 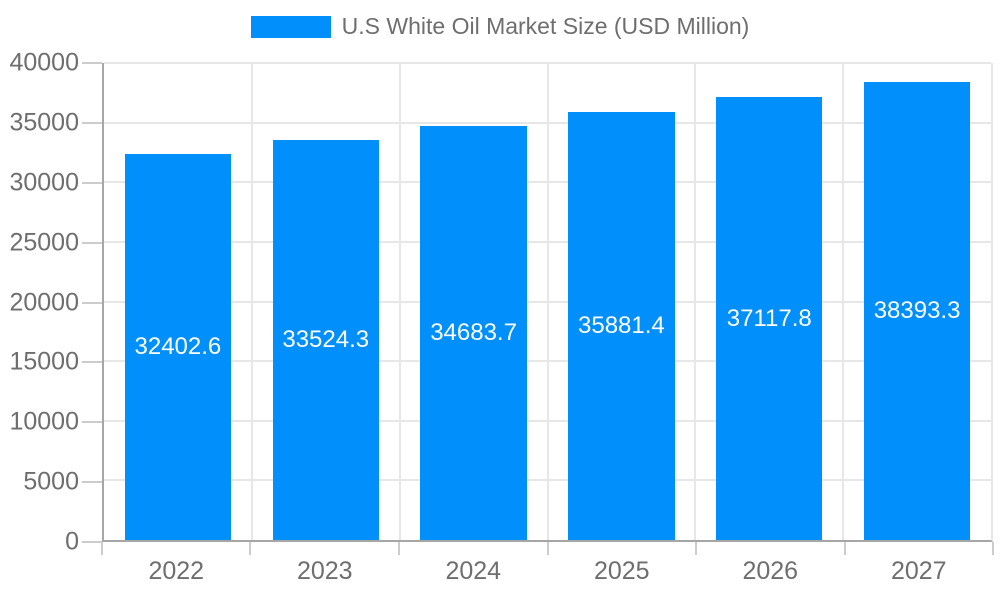 What do you see at coordinates (72, 541) in the screenshot?
I see `y-tick-label: 0` at bounding box center [72, 541].